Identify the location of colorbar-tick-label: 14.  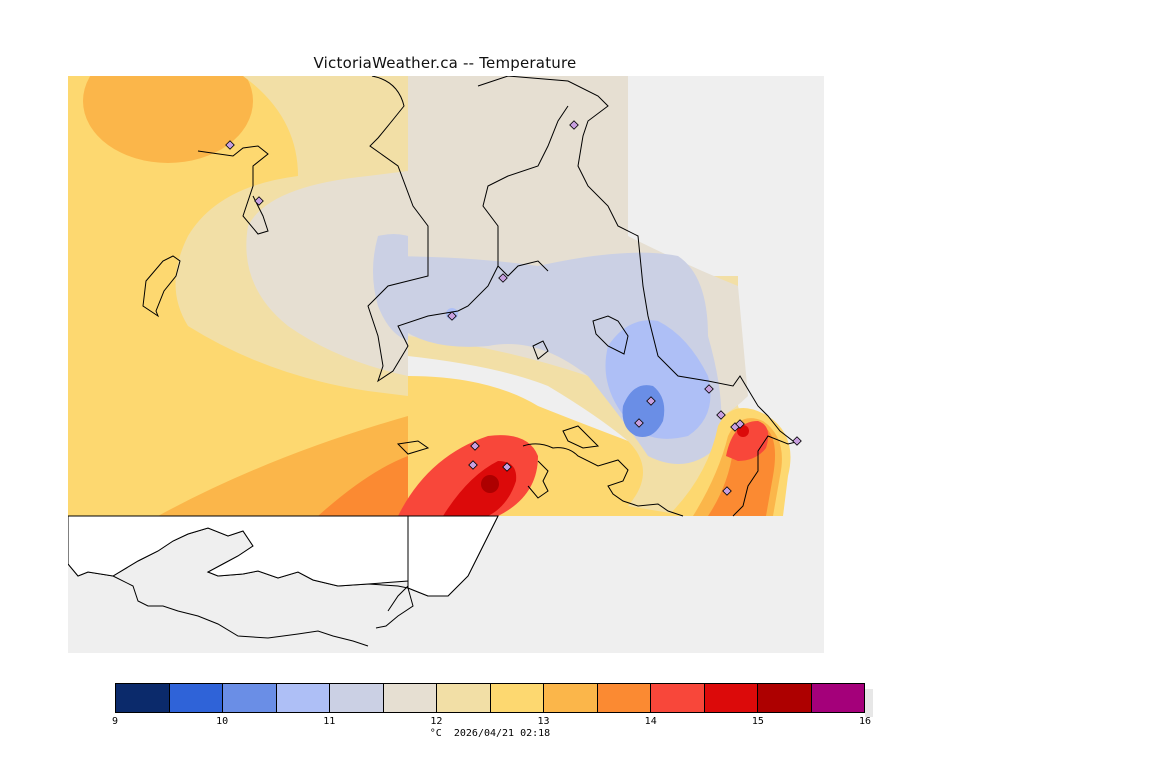
(650, 721).